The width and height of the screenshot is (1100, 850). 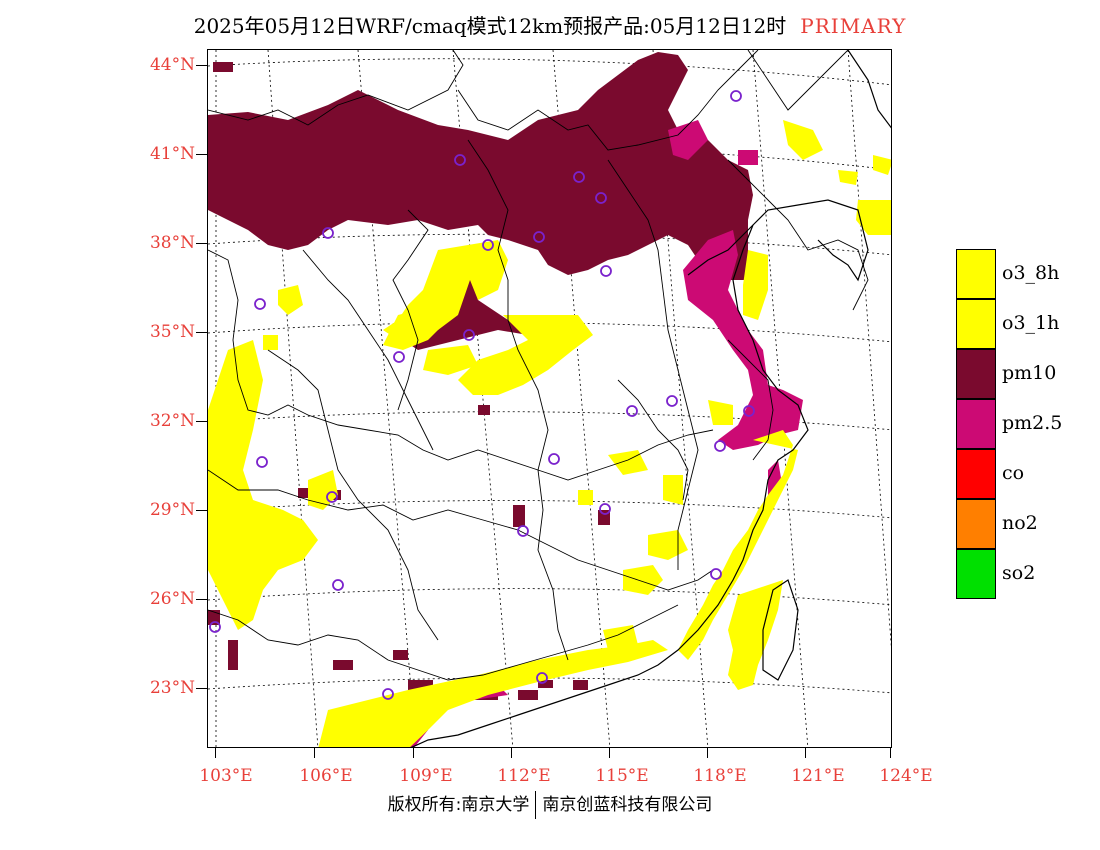 What do you see at coordinates (627, 805) in the screenshot?
I see `copyright-right: 南京创蓝科技有限公司` at bounding box center [627, 805].